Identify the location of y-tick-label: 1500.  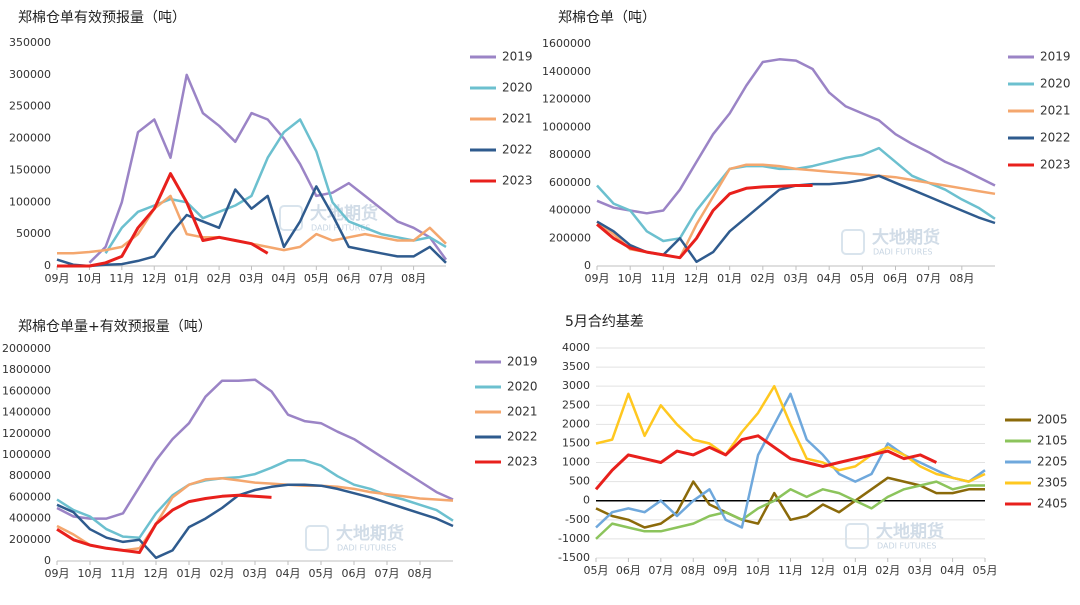
(576, 442).